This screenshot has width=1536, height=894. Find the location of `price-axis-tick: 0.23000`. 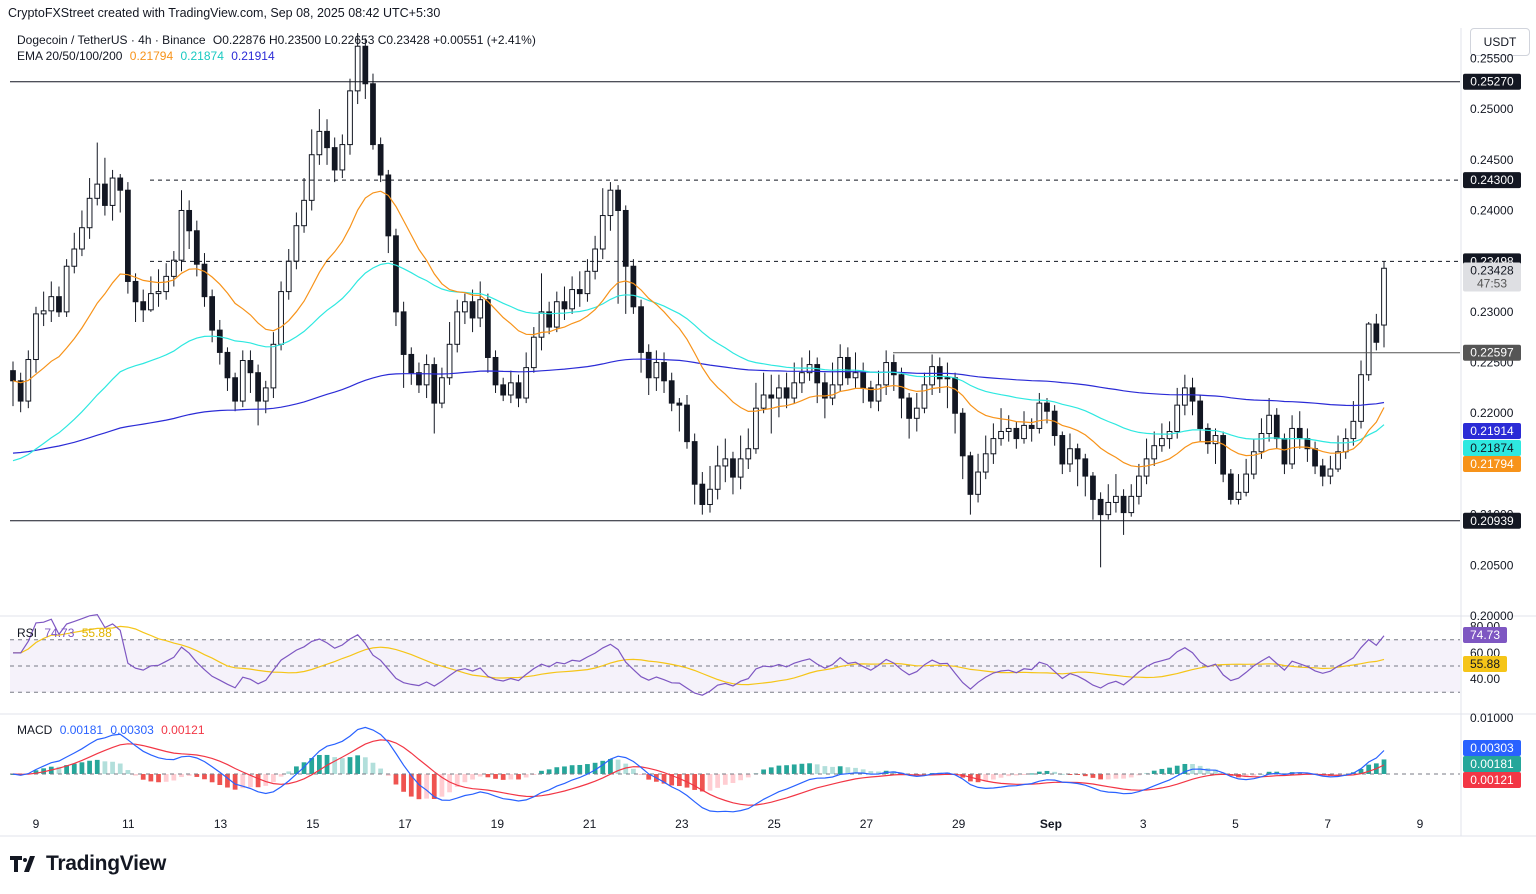

price-axis-tick: 0.23000 is located at coordinates (1492, 312).